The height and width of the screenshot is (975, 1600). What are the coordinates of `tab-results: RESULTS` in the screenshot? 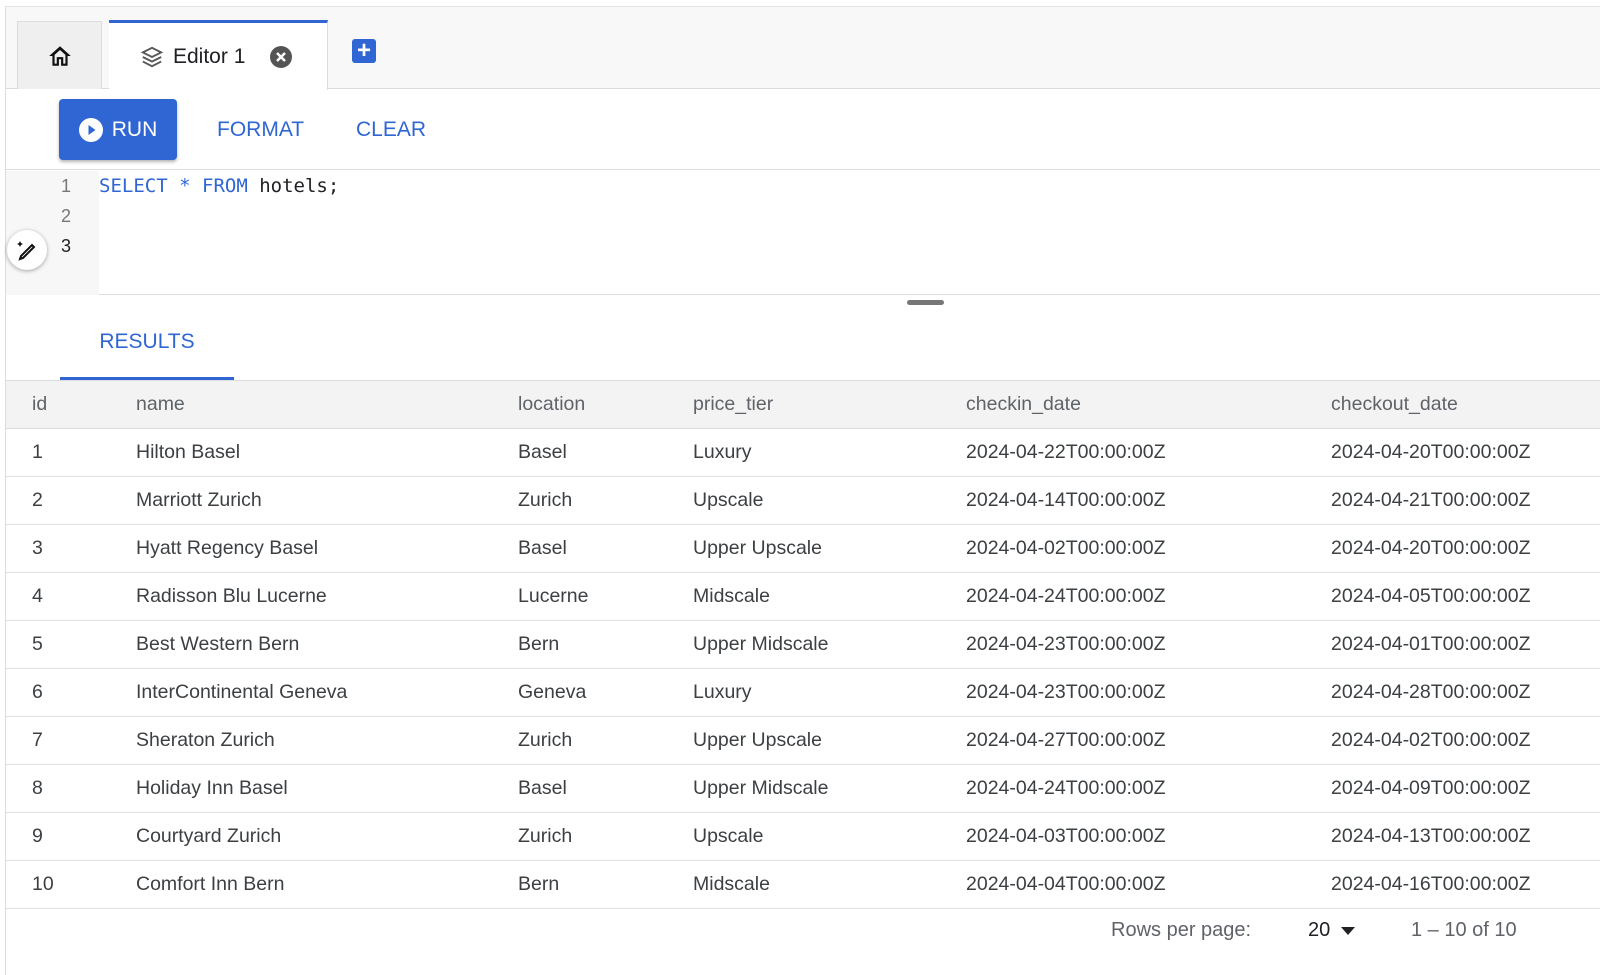 It's located at (147, 343).